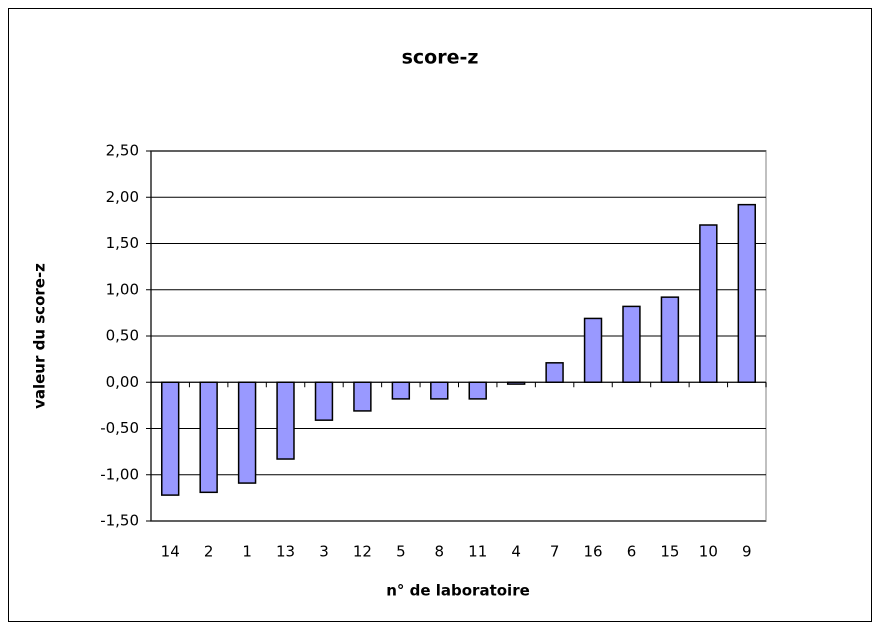 This screenshot has height=628, width=880. Describe the element at coordinates (119, 521) in the screenshot. I see `y-tick-label: -1,50` at that location.